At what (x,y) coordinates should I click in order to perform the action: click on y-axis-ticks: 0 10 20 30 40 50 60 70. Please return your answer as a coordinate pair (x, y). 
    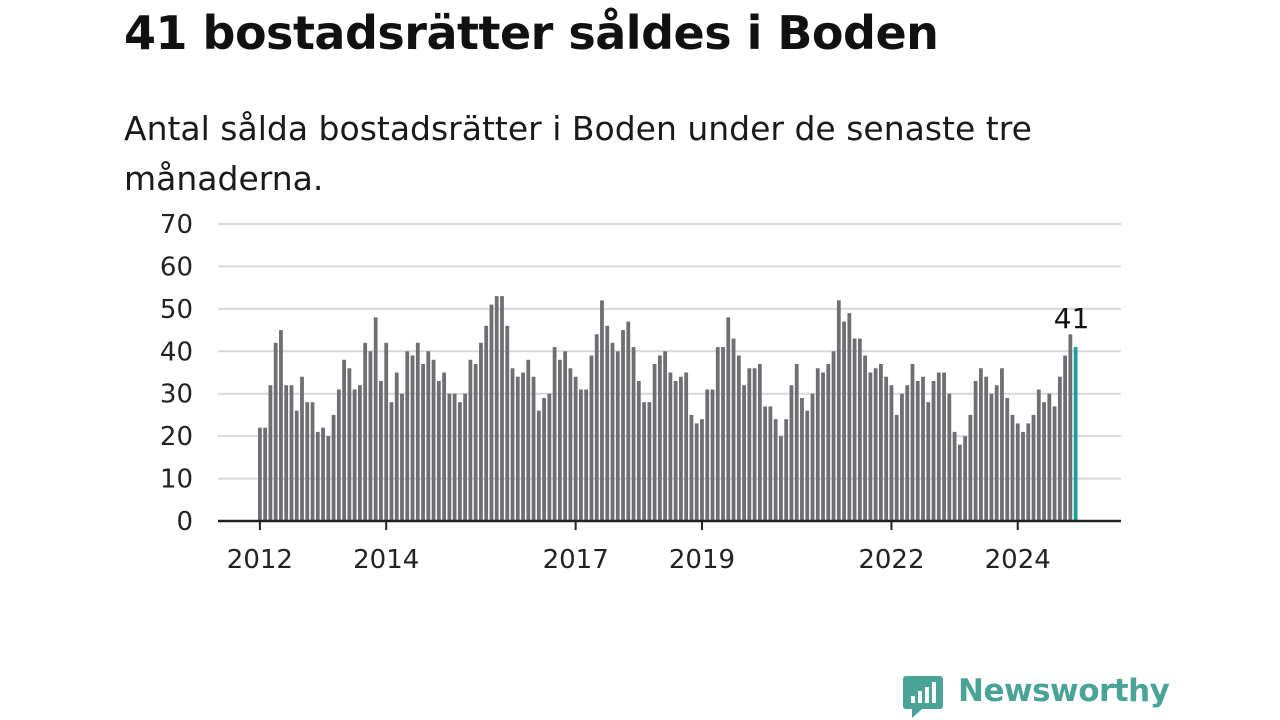
    Looking at the image, I should click on (176, 373).